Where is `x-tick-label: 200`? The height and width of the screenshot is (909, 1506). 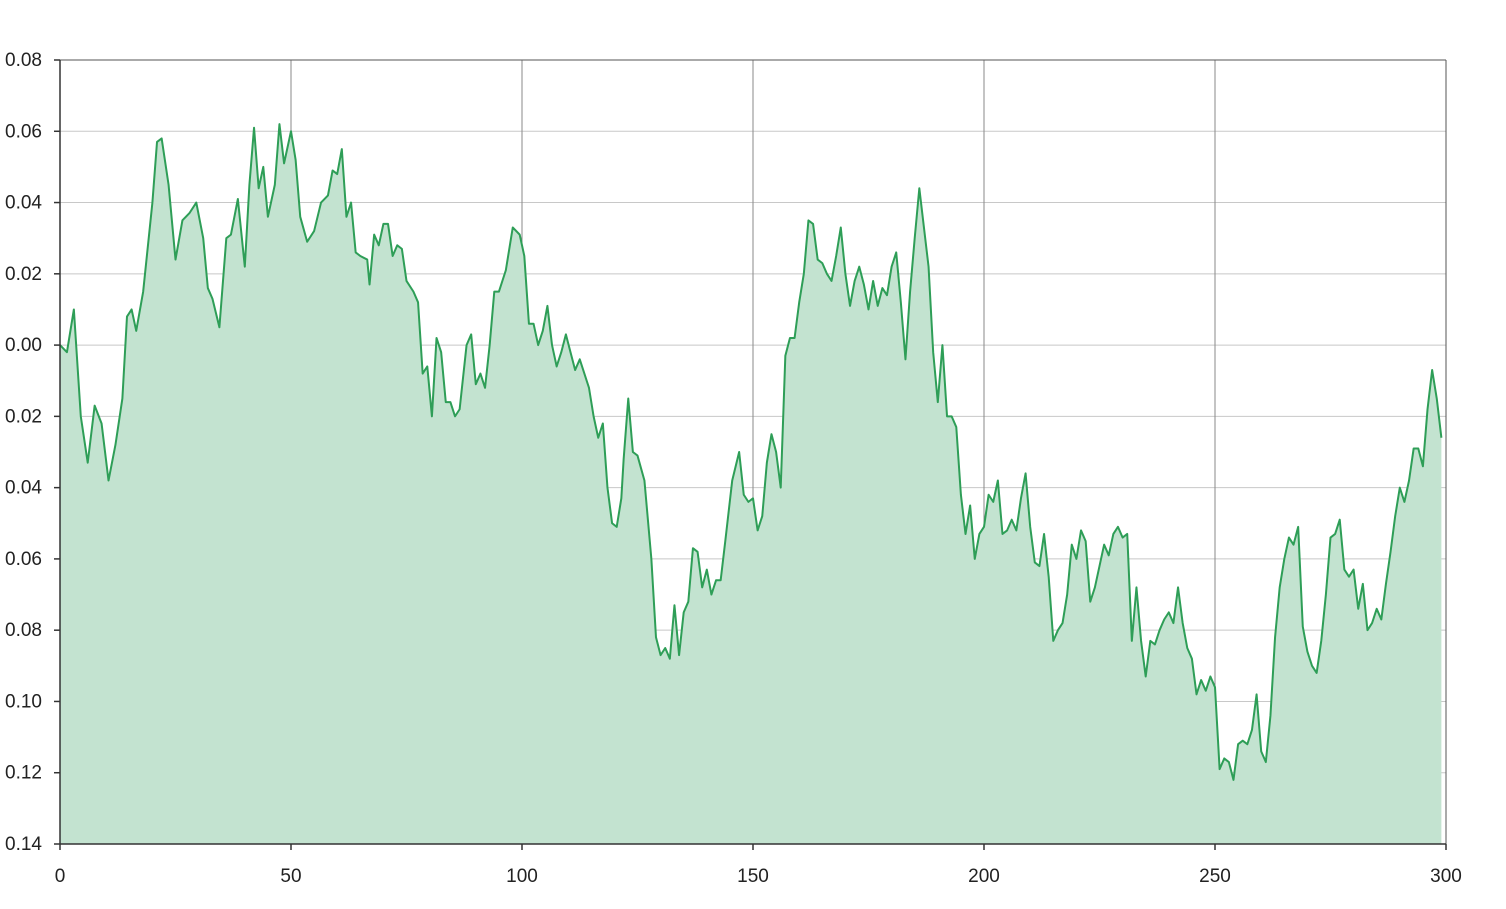
x-tick-label: 200 is located at coordinates (984, 876).